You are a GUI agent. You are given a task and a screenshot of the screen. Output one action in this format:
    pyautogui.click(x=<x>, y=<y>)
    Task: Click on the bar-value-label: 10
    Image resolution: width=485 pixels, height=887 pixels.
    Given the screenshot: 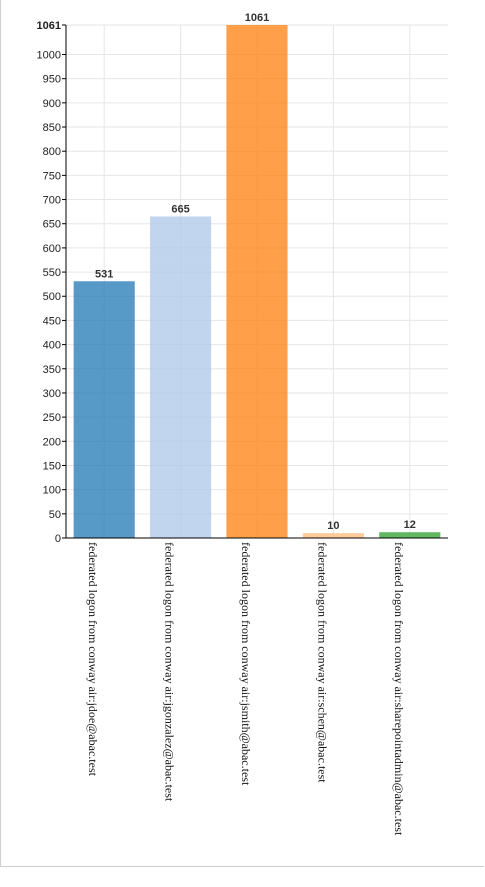 What is the action you would take?
    pyautogui.click(x=333, y=526)
    